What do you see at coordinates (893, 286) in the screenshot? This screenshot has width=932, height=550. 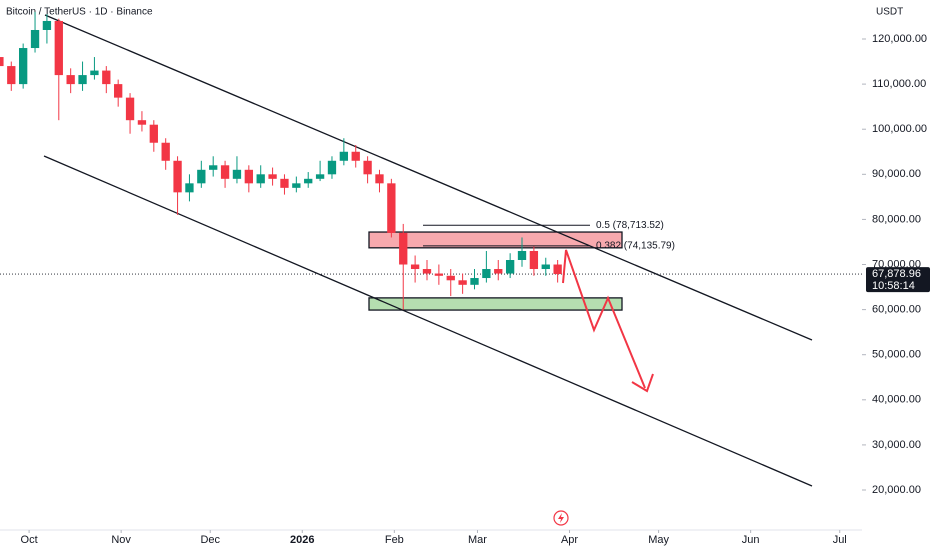 I see `countdown: 10:58:14` at bounding box center [893, 286].